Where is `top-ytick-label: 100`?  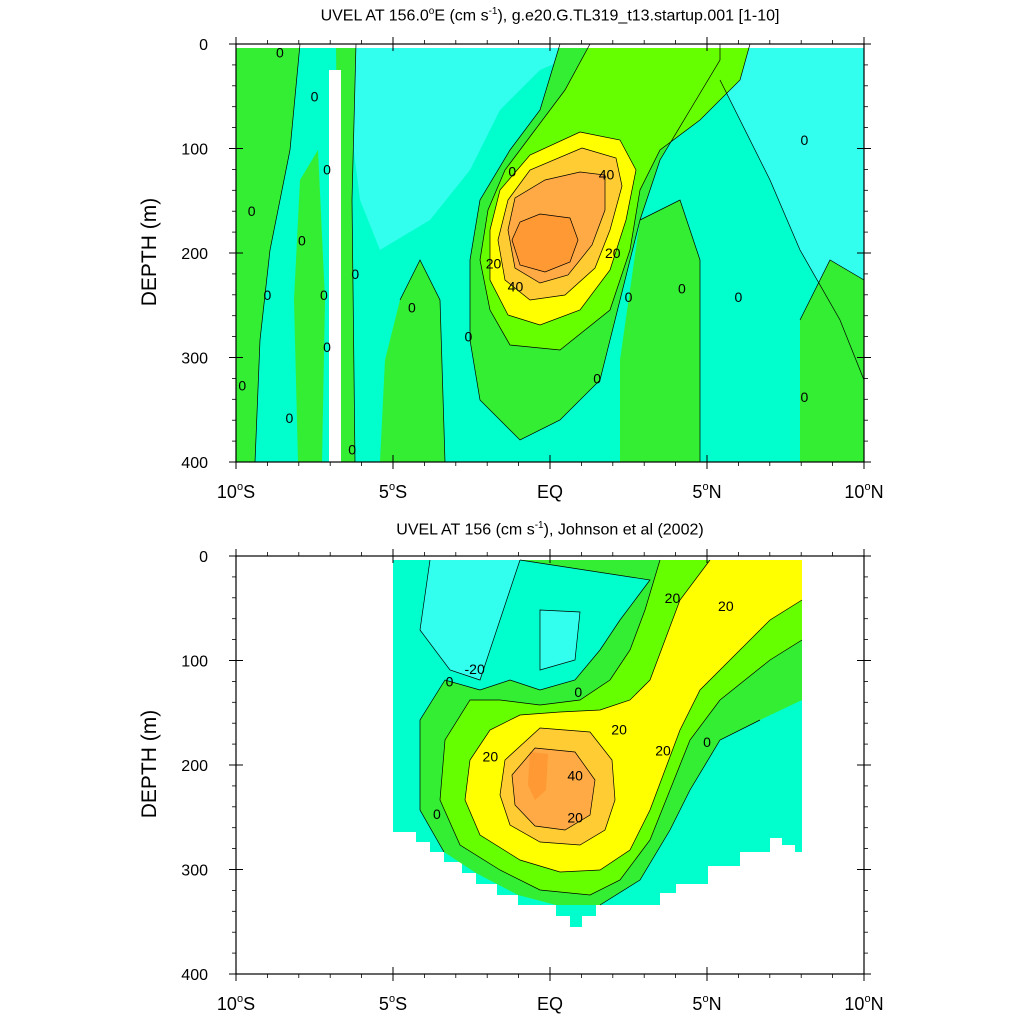 top-ytick-label: 100 is located at coordinates (194, 150).